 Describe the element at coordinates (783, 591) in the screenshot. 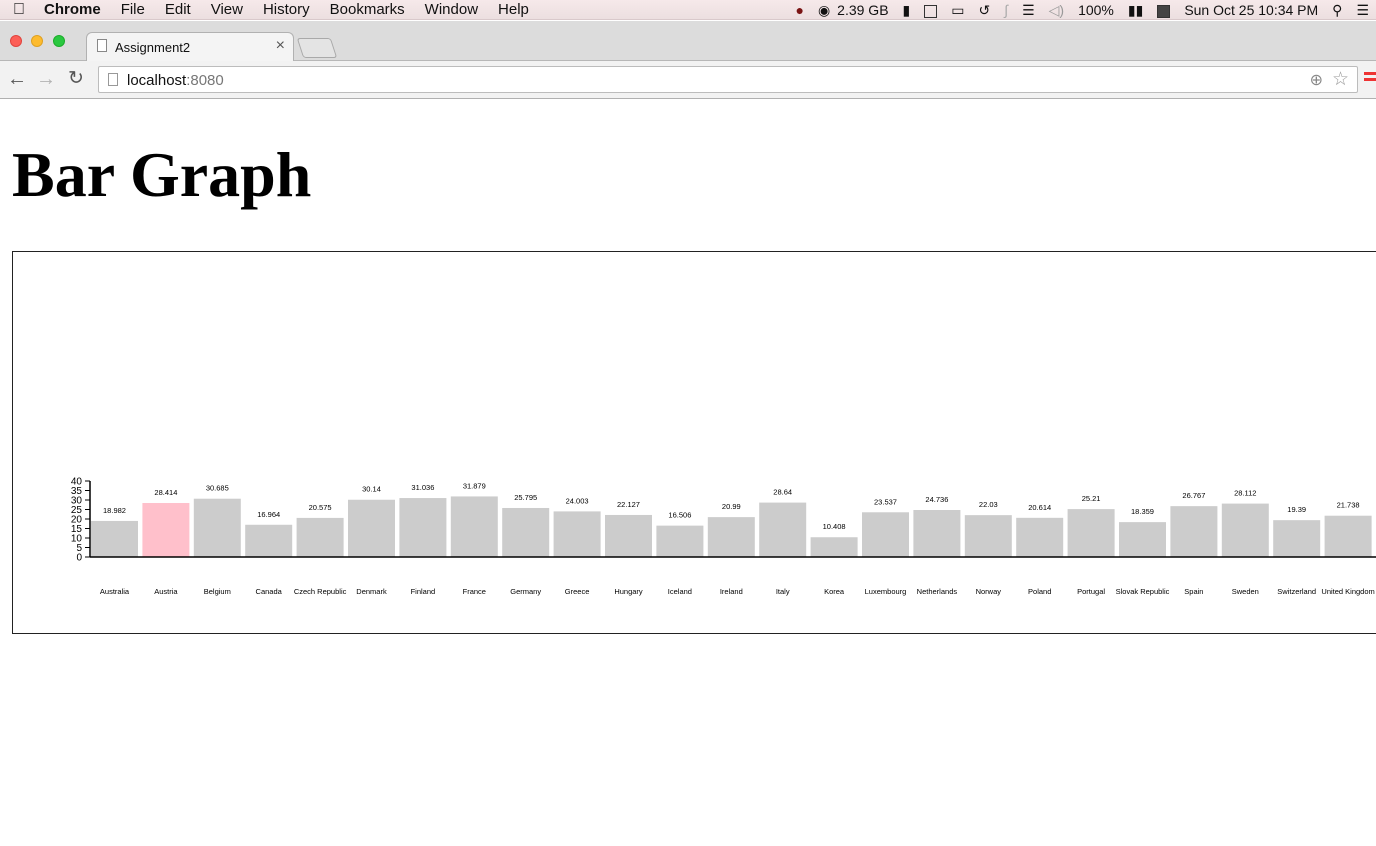

I see `x-category-label: Italy` at that location.